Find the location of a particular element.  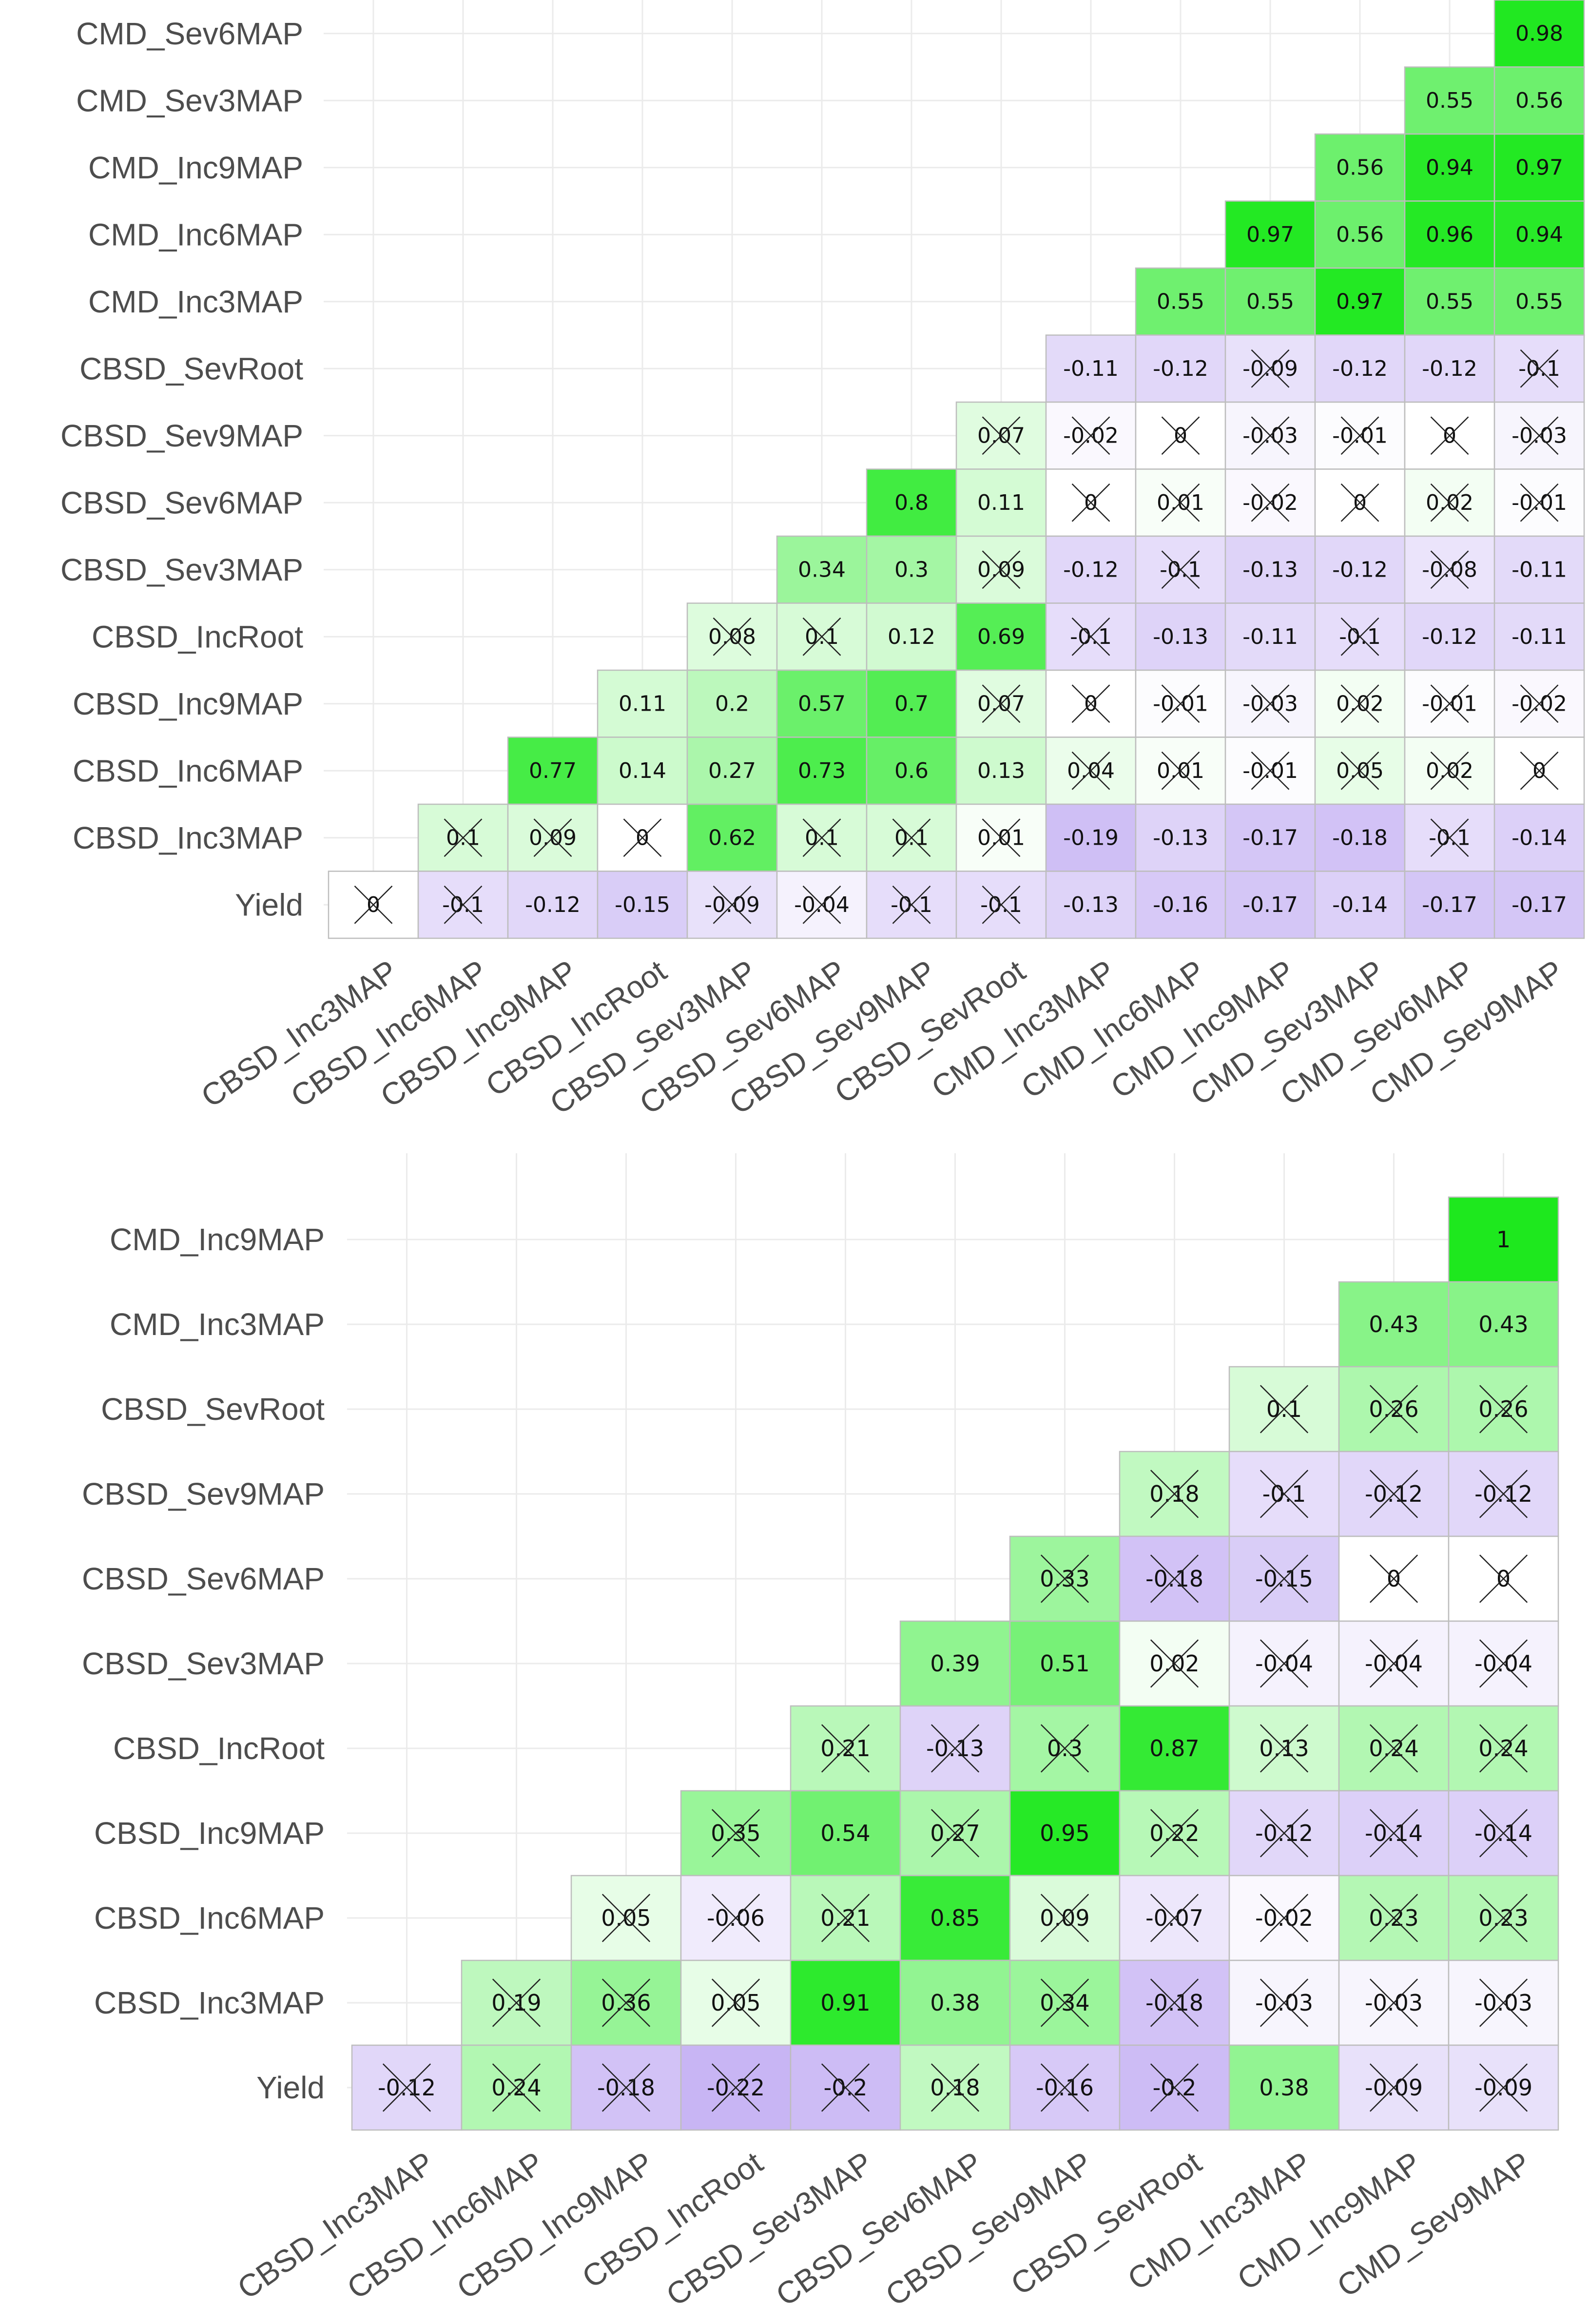

top-row-label: CMD_Sev3MAP is located at coordinates (190, 100).